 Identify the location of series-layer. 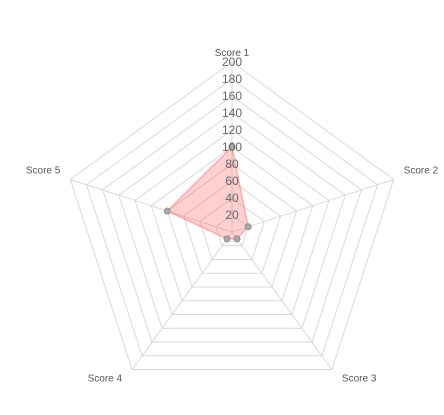
(207, 193).